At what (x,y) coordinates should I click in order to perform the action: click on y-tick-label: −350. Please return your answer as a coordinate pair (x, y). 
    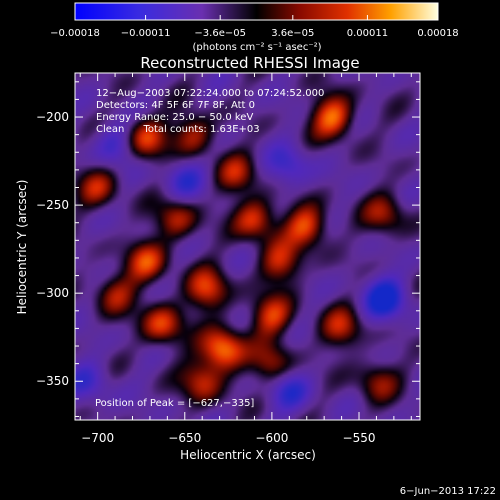
    Looking at the image, I should click on (52, 381).